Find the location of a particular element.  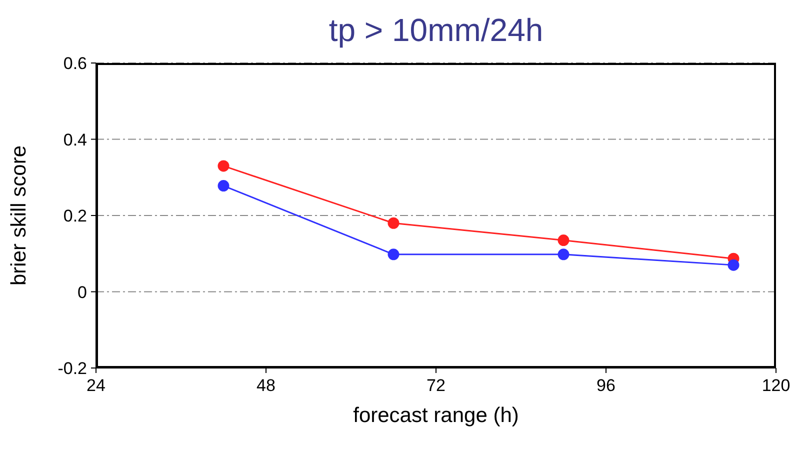

y-tick-label: 0 is located at coordinates (82, 292).